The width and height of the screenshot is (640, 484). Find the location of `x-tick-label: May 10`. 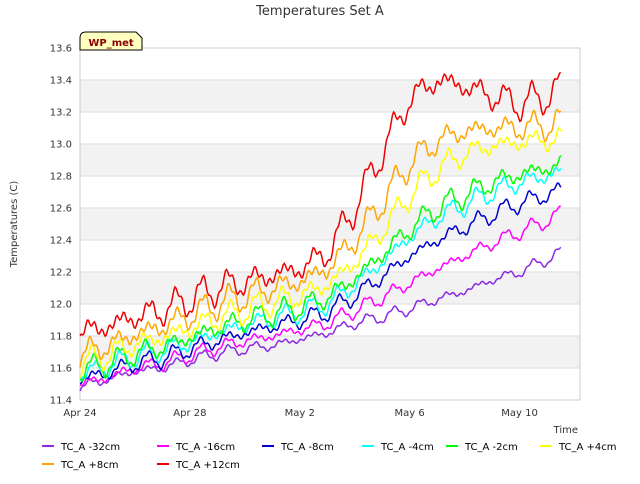

x-tick-label: May 10 is located at coordinates (519, 413).